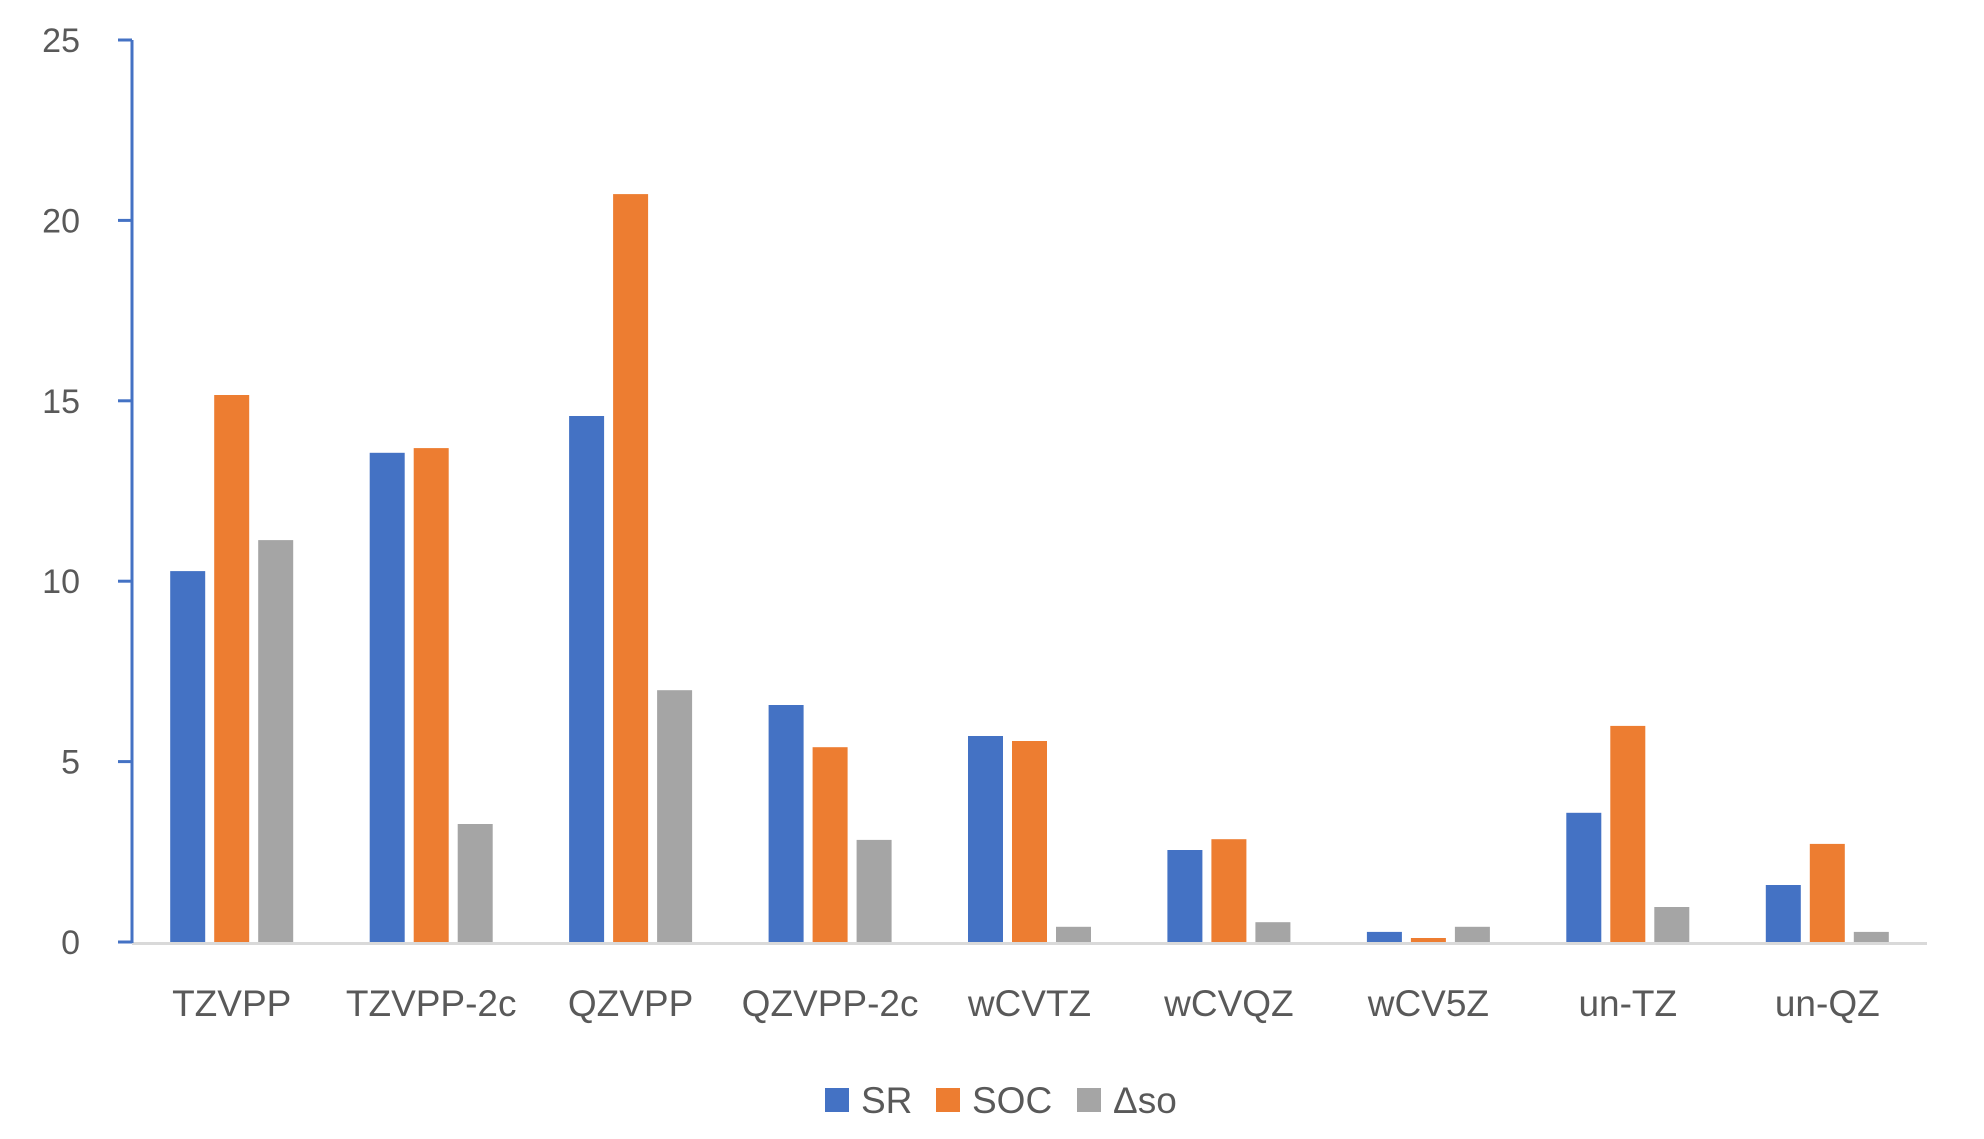  What do you see at coordinates (1145, 1100) in the screenshot?
I see `legend-label: Δso` at bounding box center [1145, 1100].